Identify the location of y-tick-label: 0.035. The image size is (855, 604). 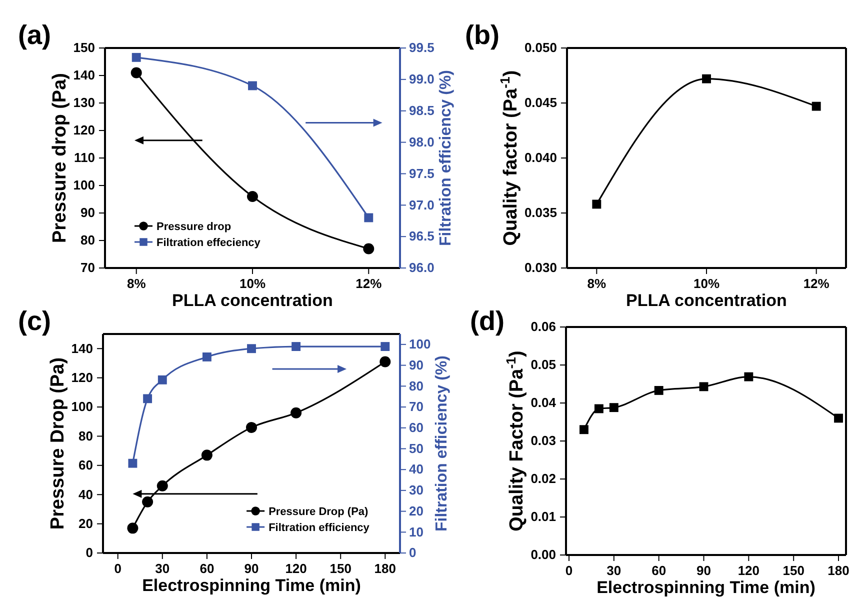
(540, 212).